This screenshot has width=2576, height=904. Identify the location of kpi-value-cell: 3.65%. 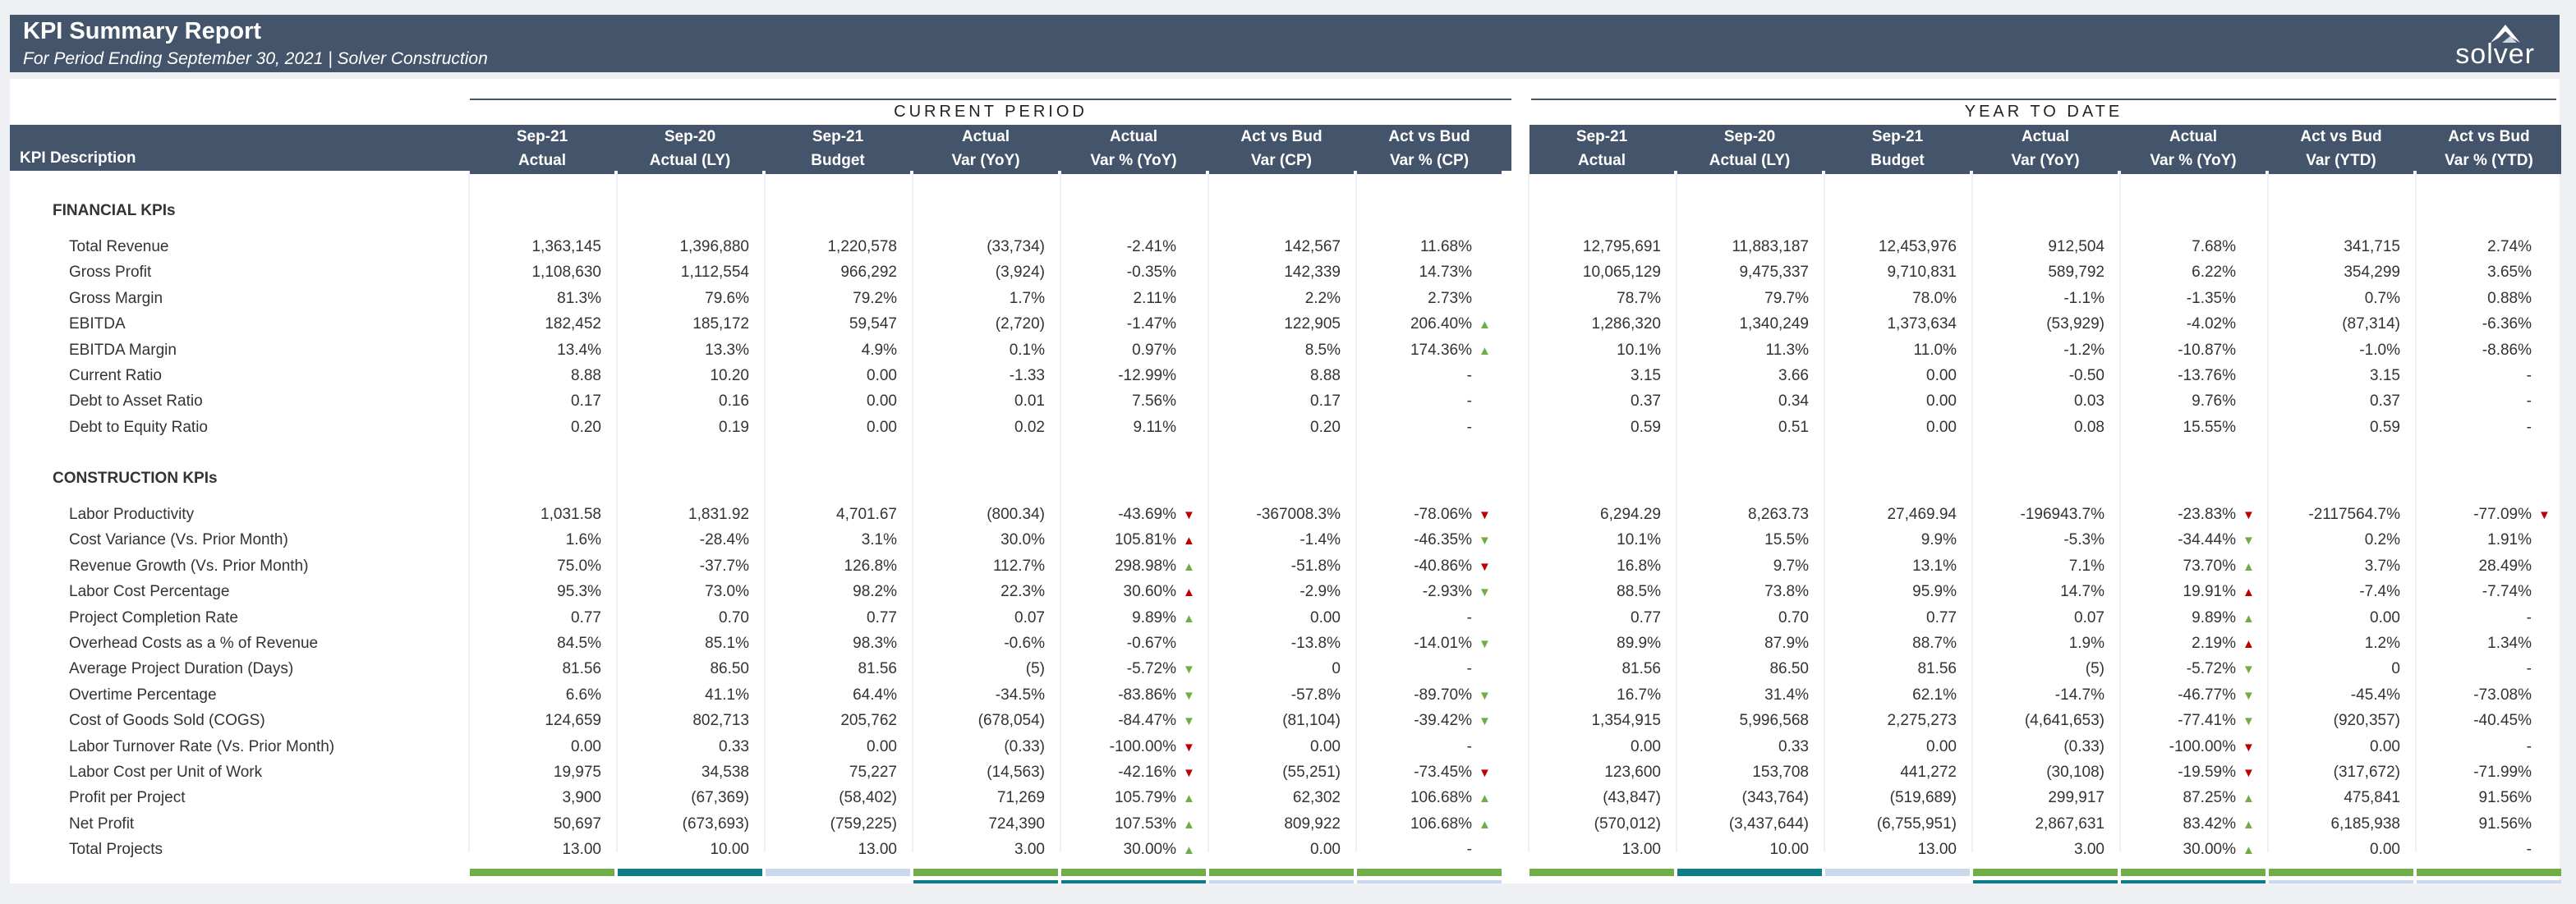
(2510, 273).